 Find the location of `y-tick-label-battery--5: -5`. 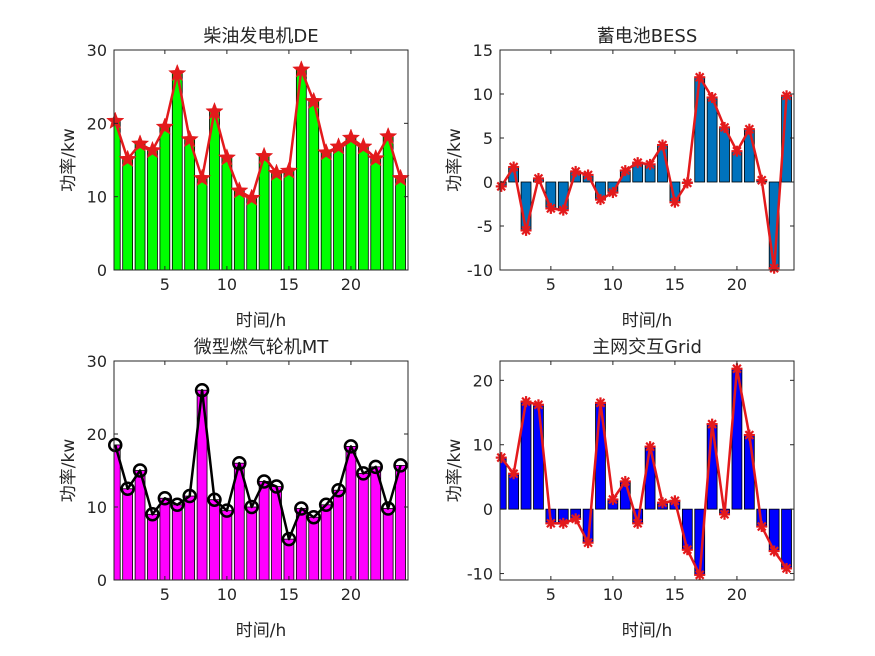

y-tick-label-battery--5: -5 is located at coordinates (485, 226).